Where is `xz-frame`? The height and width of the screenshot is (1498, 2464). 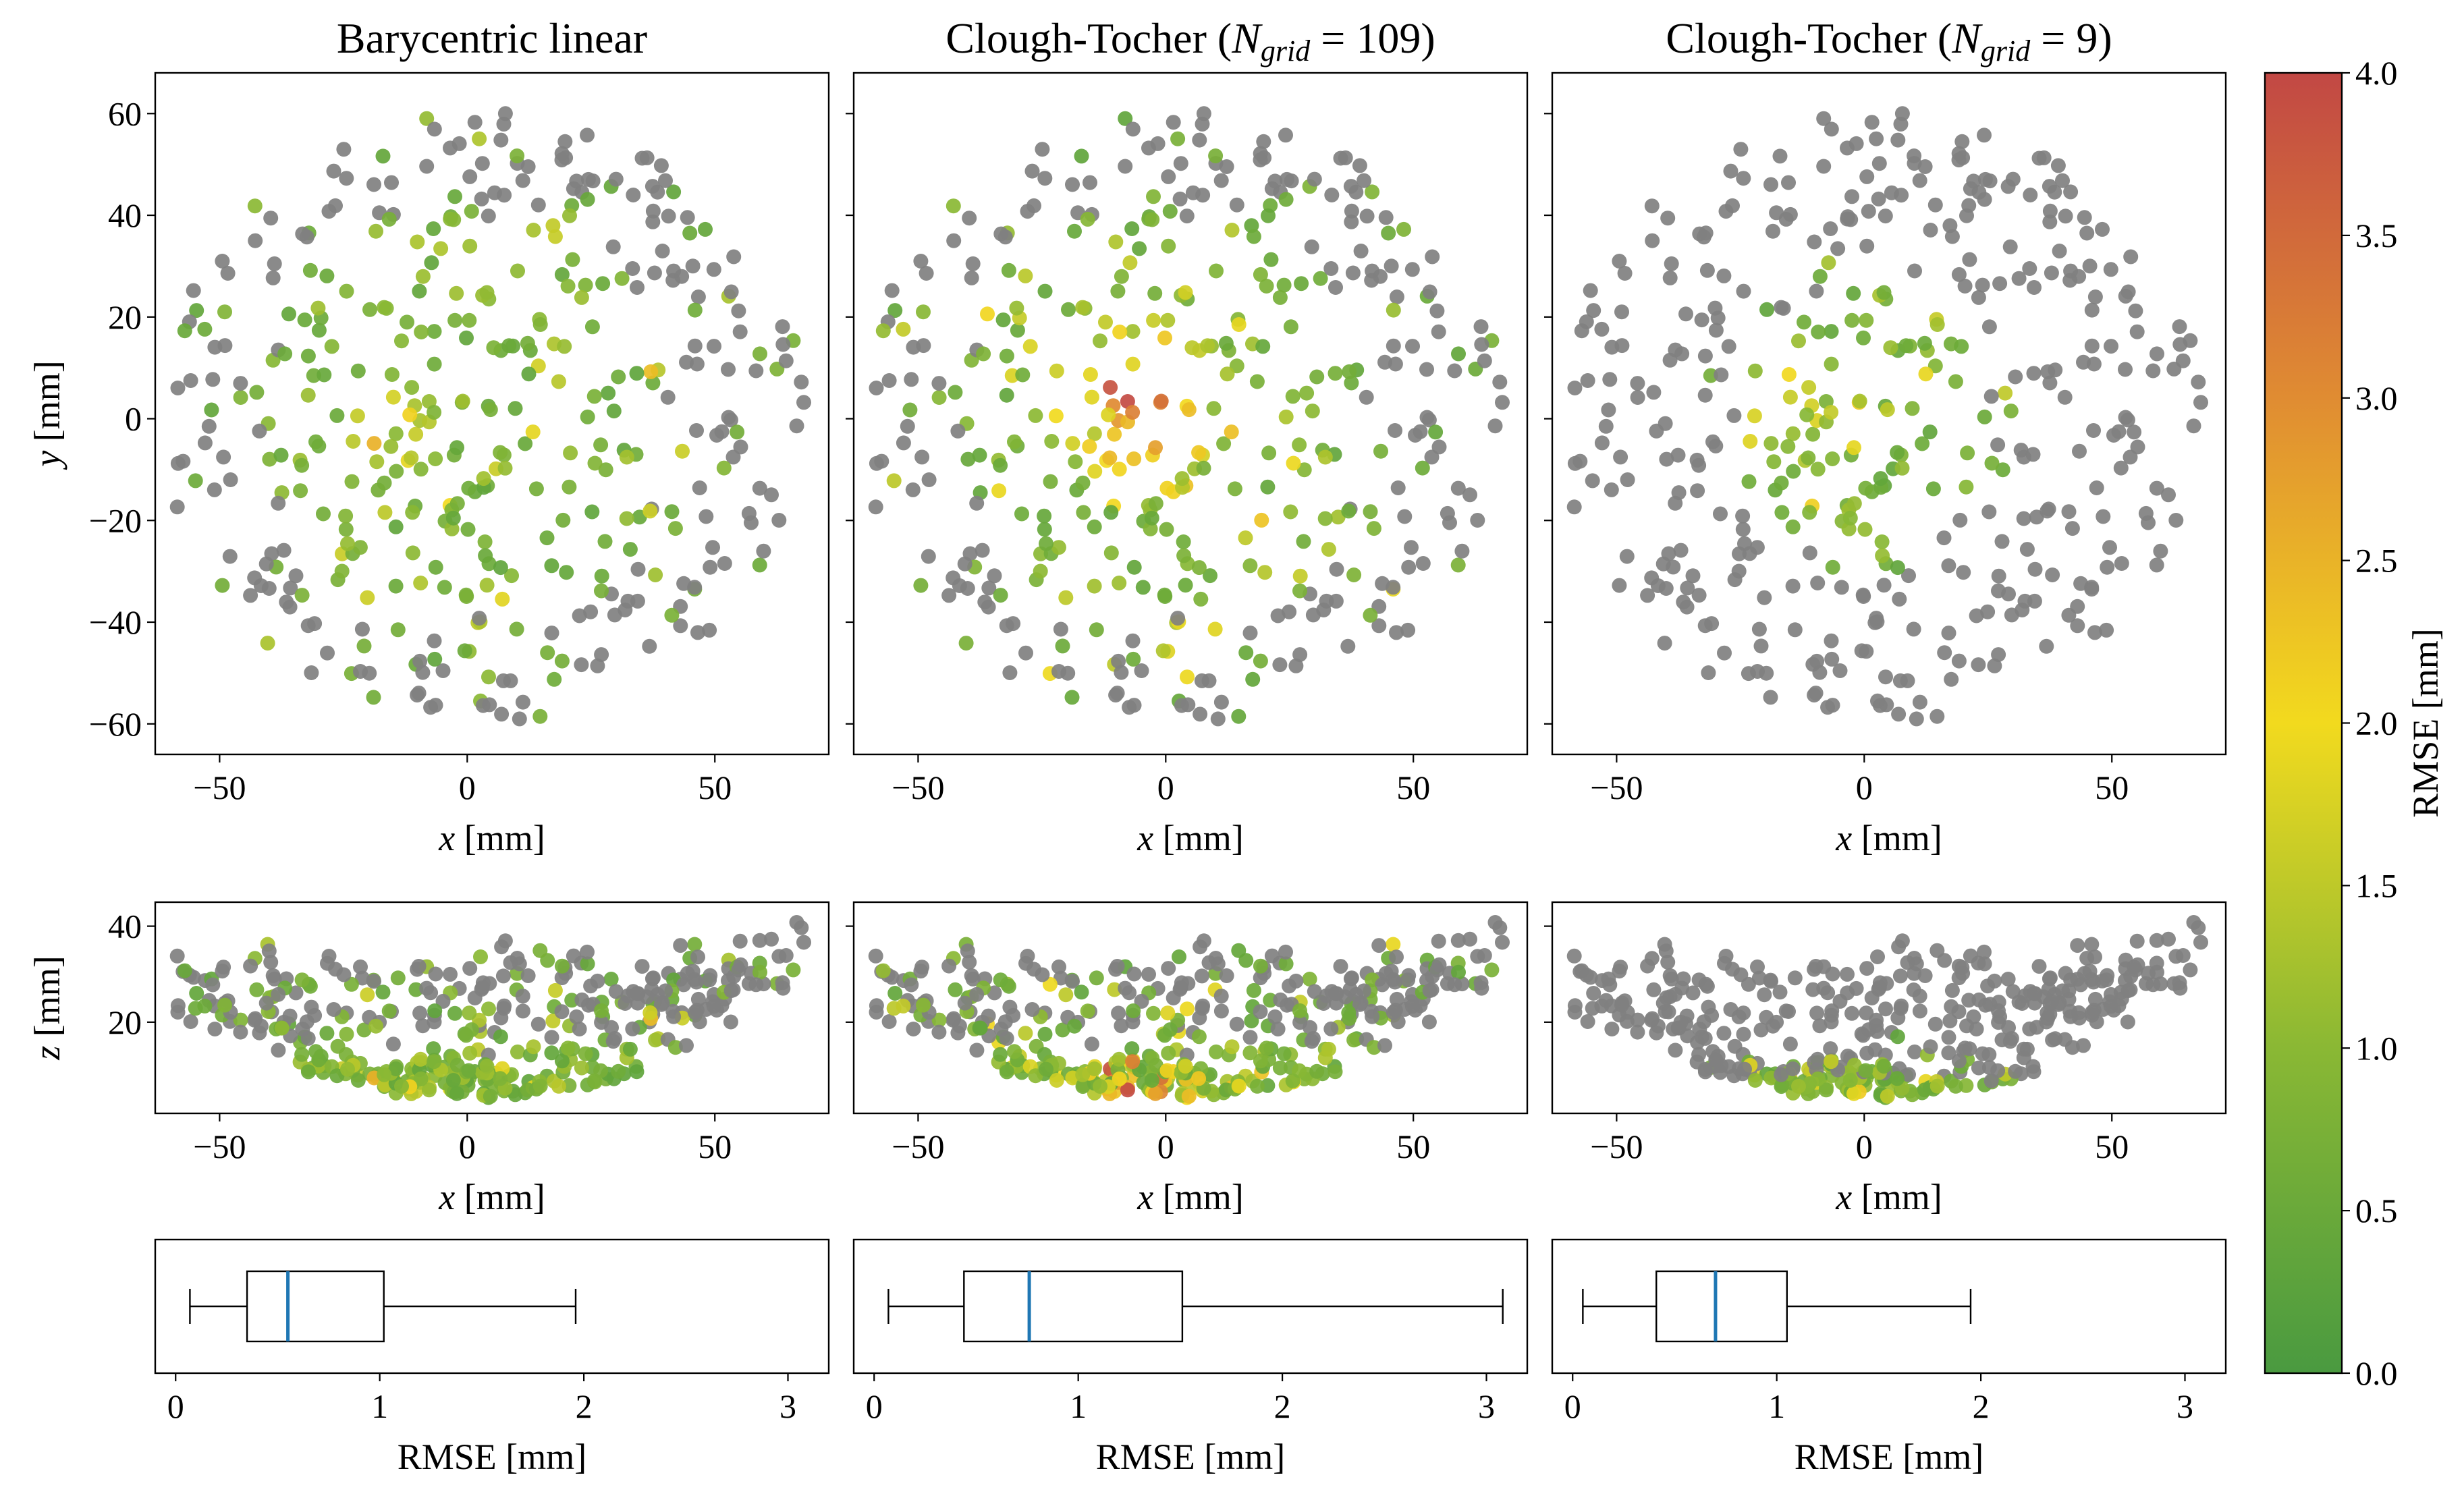 xz-frame is located at coordinates (1190, 1008).